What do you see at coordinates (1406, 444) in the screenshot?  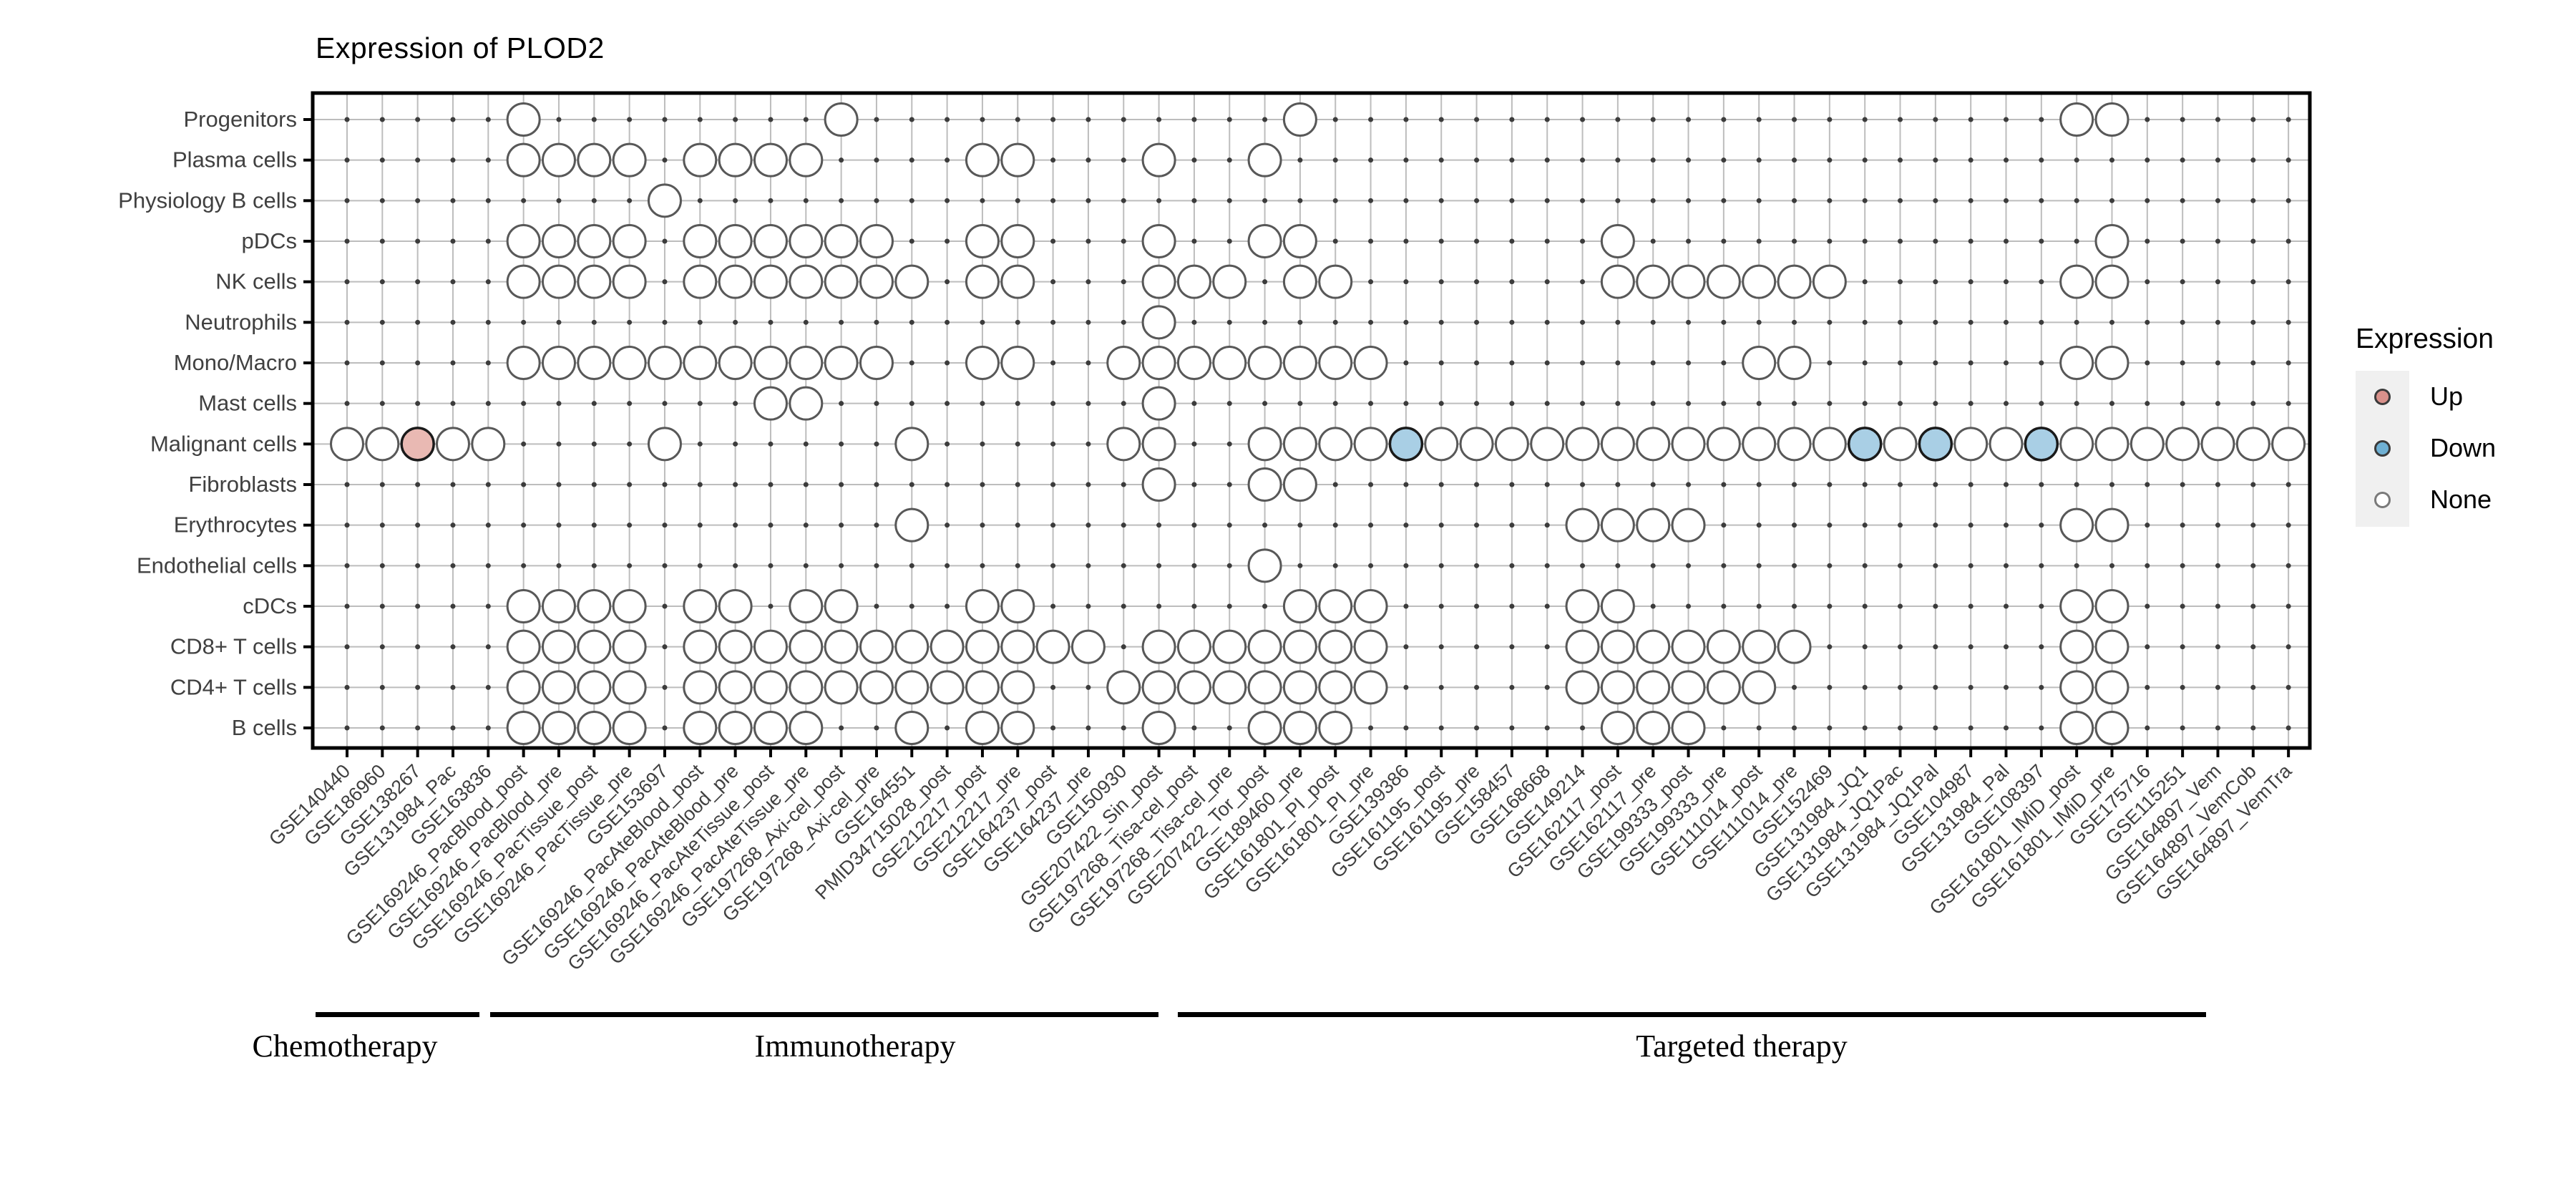 I see `down-expression-circle` at bounding box center [1406, 444].